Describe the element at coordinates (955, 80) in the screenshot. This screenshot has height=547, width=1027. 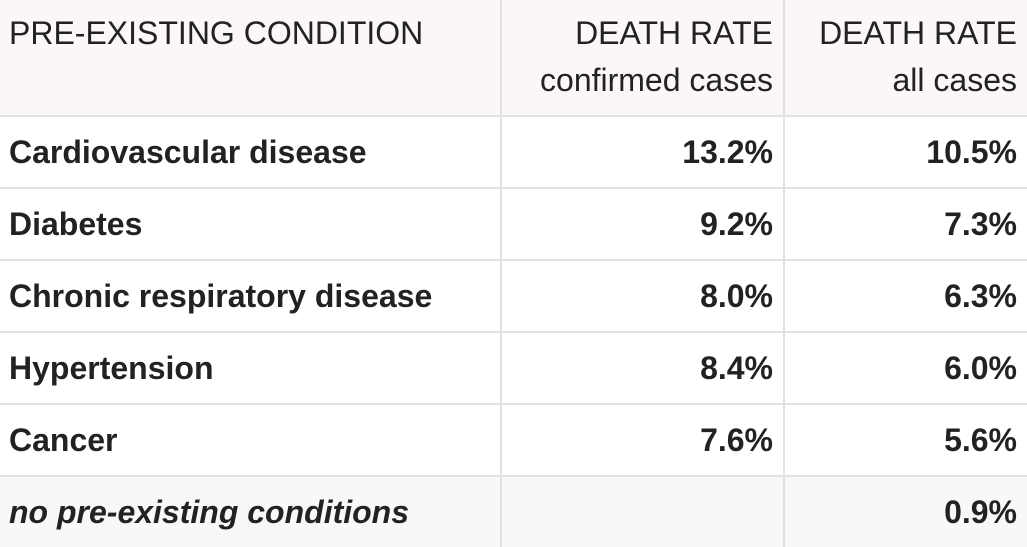
I see `header-subtitle: all cases` at that location.